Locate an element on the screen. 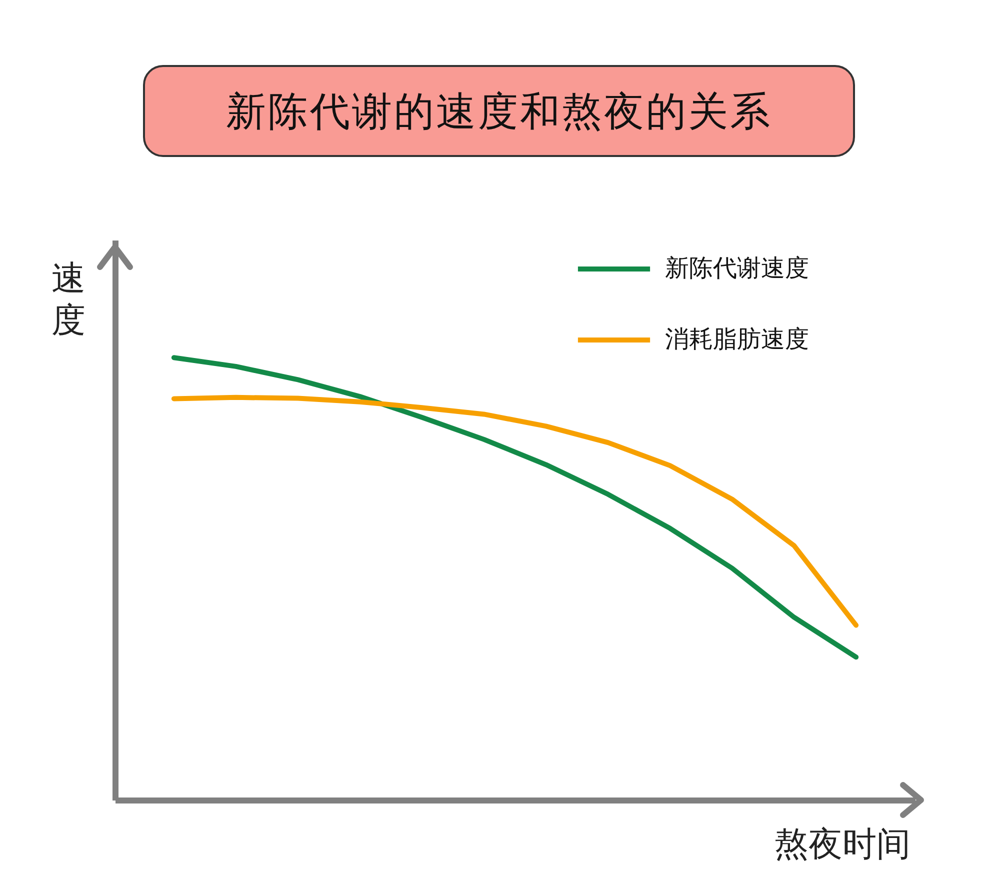 The image size is (1000, 893). y-axis-title: 速度 is located at coordinates (69, 299).